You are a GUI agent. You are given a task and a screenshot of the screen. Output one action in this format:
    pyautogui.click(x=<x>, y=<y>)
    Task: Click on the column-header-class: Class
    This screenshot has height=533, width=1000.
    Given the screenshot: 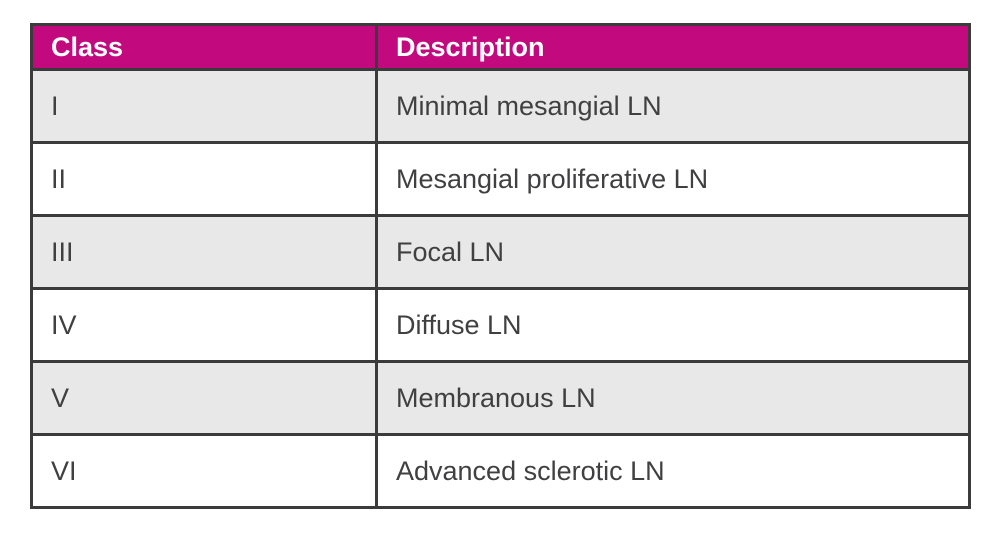 What is the action you would take?
    pyautogui.click(x=204, y=47)
    